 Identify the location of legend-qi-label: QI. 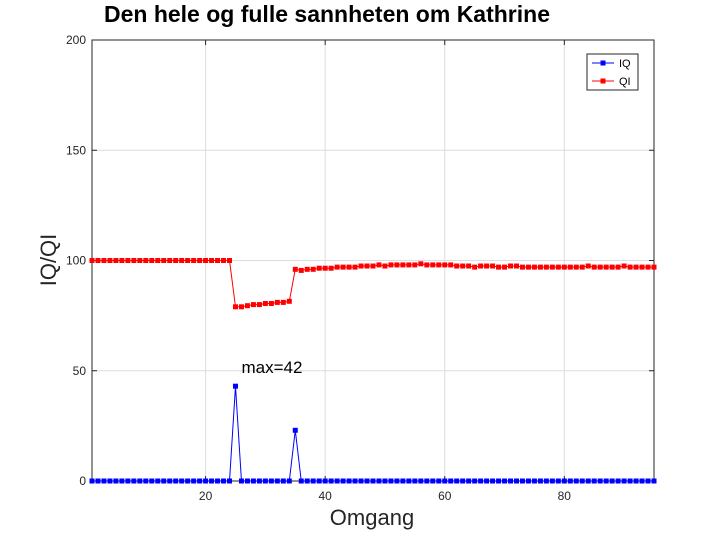
(625, 82).